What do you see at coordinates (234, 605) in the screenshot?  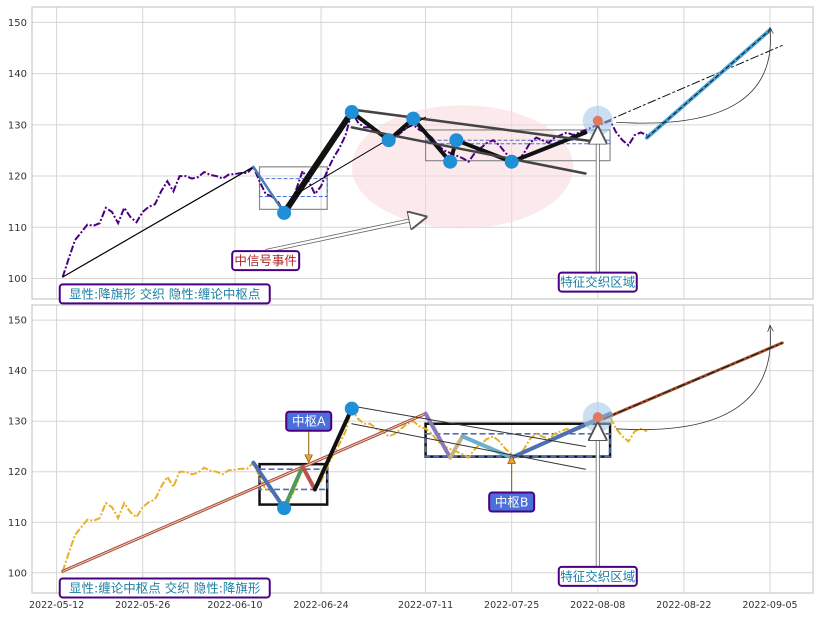 I see `x-tick-label: 2022-06-10` at bounding box center [234, 605].